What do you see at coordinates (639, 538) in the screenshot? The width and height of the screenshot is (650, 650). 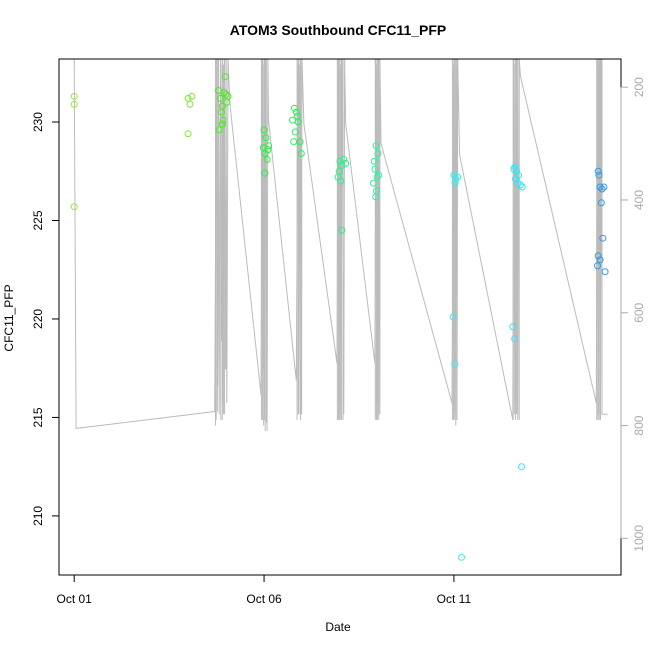 I see `right-tick-label-4: 1000` at bounding box center [639, 538].